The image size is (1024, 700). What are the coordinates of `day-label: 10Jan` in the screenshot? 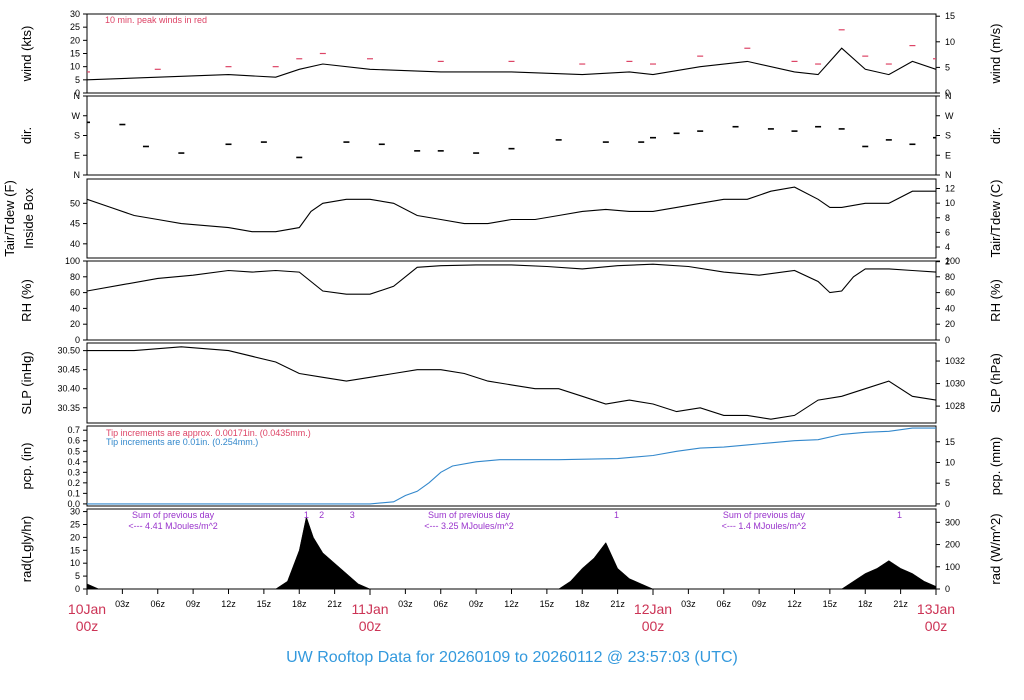 It's located at (87, 609).